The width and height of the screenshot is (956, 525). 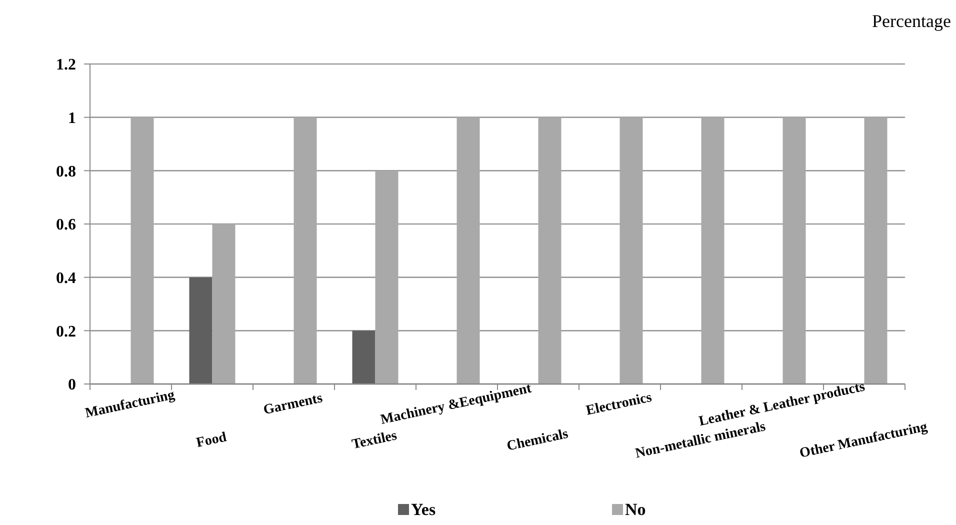 What do you see at coordinates (423, 509) in the screenshot?
I see `legend-label: Yes` at bounding box center [423, 509].